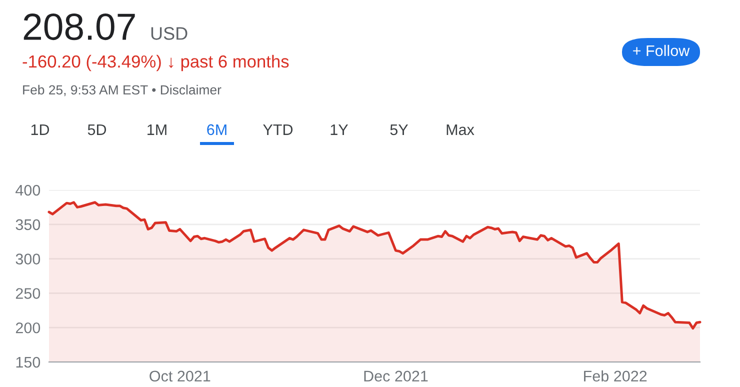  What do you see at coordinates (460, 130) in the screenshot?
I see `text: Max` at bounding box center [460, 130].